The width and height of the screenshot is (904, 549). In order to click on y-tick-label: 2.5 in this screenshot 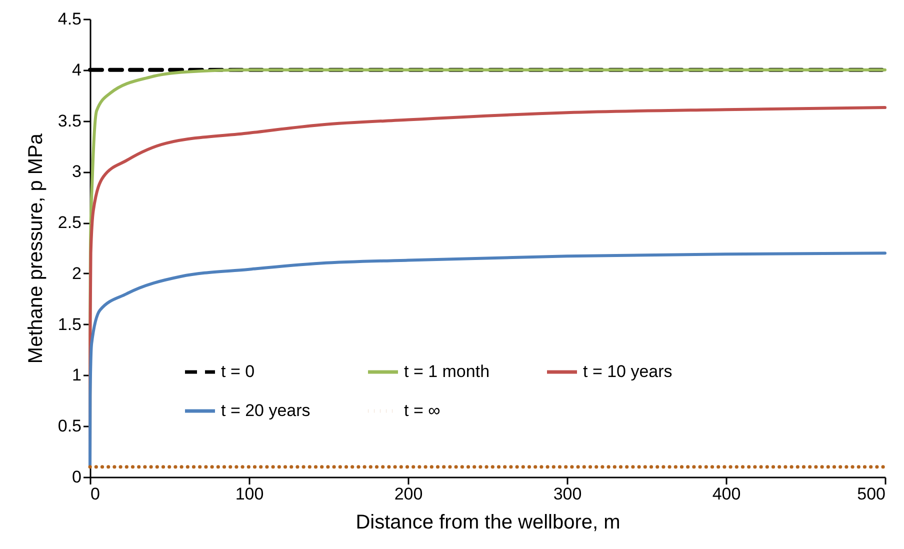, I will do `click(70, 222)`.